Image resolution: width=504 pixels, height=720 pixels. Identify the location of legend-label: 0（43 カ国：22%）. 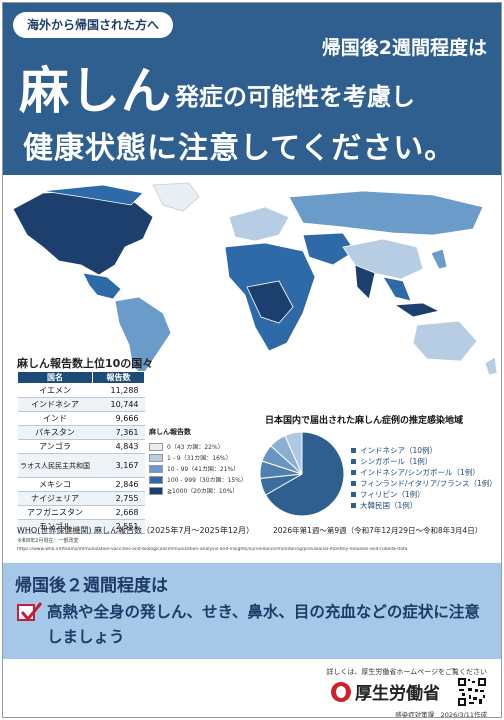
(195, 447).